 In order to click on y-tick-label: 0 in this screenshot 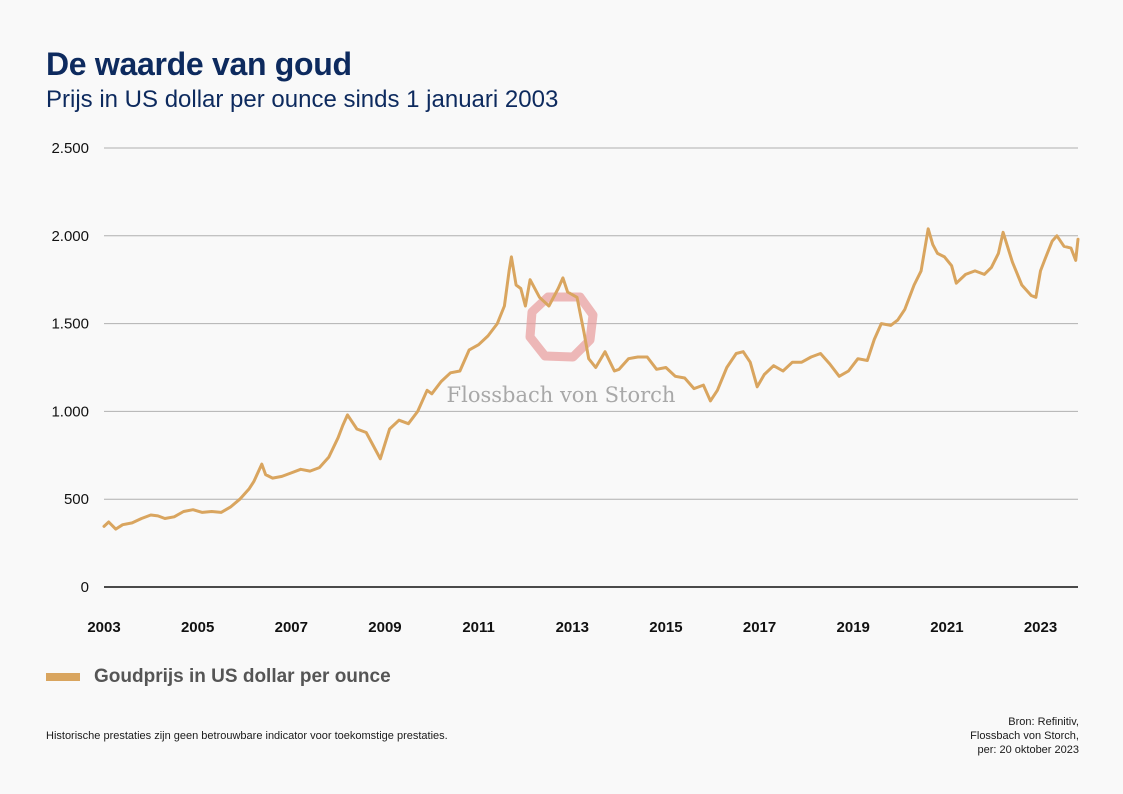, I will do `click(85, 587)`.